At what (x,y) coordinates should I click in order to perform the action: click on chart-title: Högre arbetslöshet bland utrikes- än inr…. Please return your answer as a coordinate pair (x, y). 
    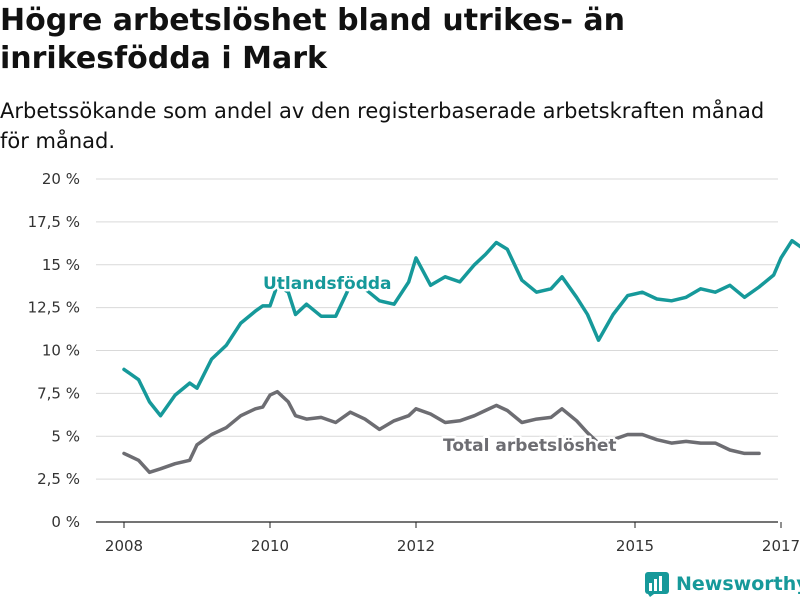
    Looking at the image, I should click on (312, 39).